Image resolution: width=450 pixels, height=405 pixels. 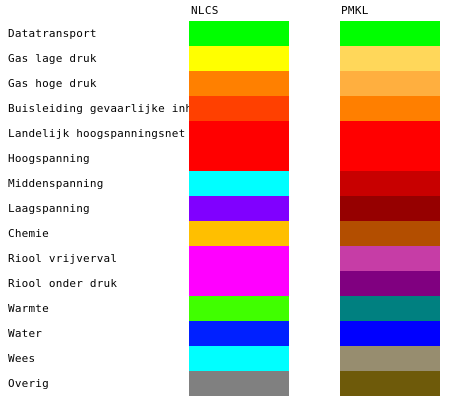 I want to click on legend-row-riool-vrijverval: Riool vrijverval, so click(x=225, y=258).